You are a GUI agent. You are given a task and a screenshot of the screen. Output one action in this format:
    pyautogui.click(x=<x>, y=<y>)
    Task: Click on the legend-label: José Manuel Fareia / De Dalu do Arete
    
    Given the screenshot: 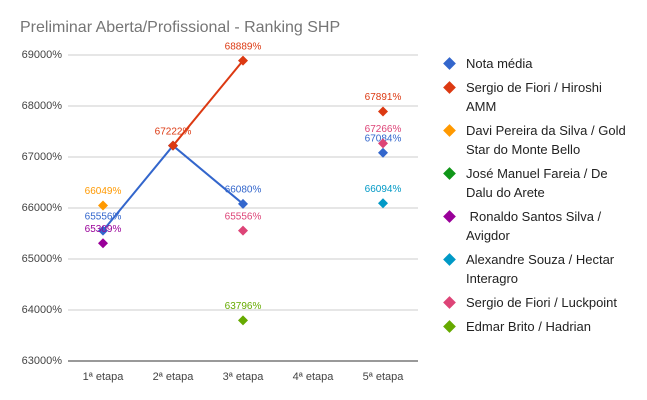 What is the action you would take?
    pyautogui.click(x=539, y=183)
    